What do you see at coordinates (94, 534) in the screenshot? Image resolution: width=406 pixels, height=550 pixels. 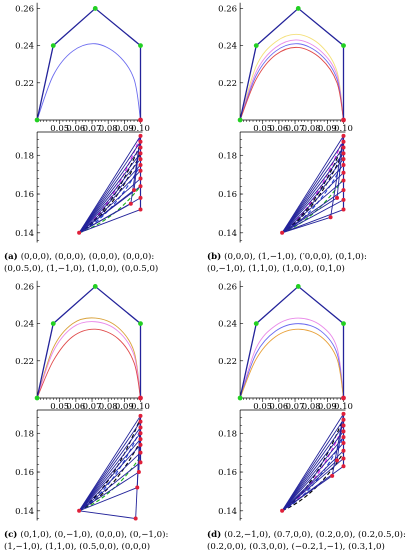 I see `caption-text: (0,1,0), (0,−1,0), (0,0,0), (0,−1,0):` at bounding box center [94, 534].